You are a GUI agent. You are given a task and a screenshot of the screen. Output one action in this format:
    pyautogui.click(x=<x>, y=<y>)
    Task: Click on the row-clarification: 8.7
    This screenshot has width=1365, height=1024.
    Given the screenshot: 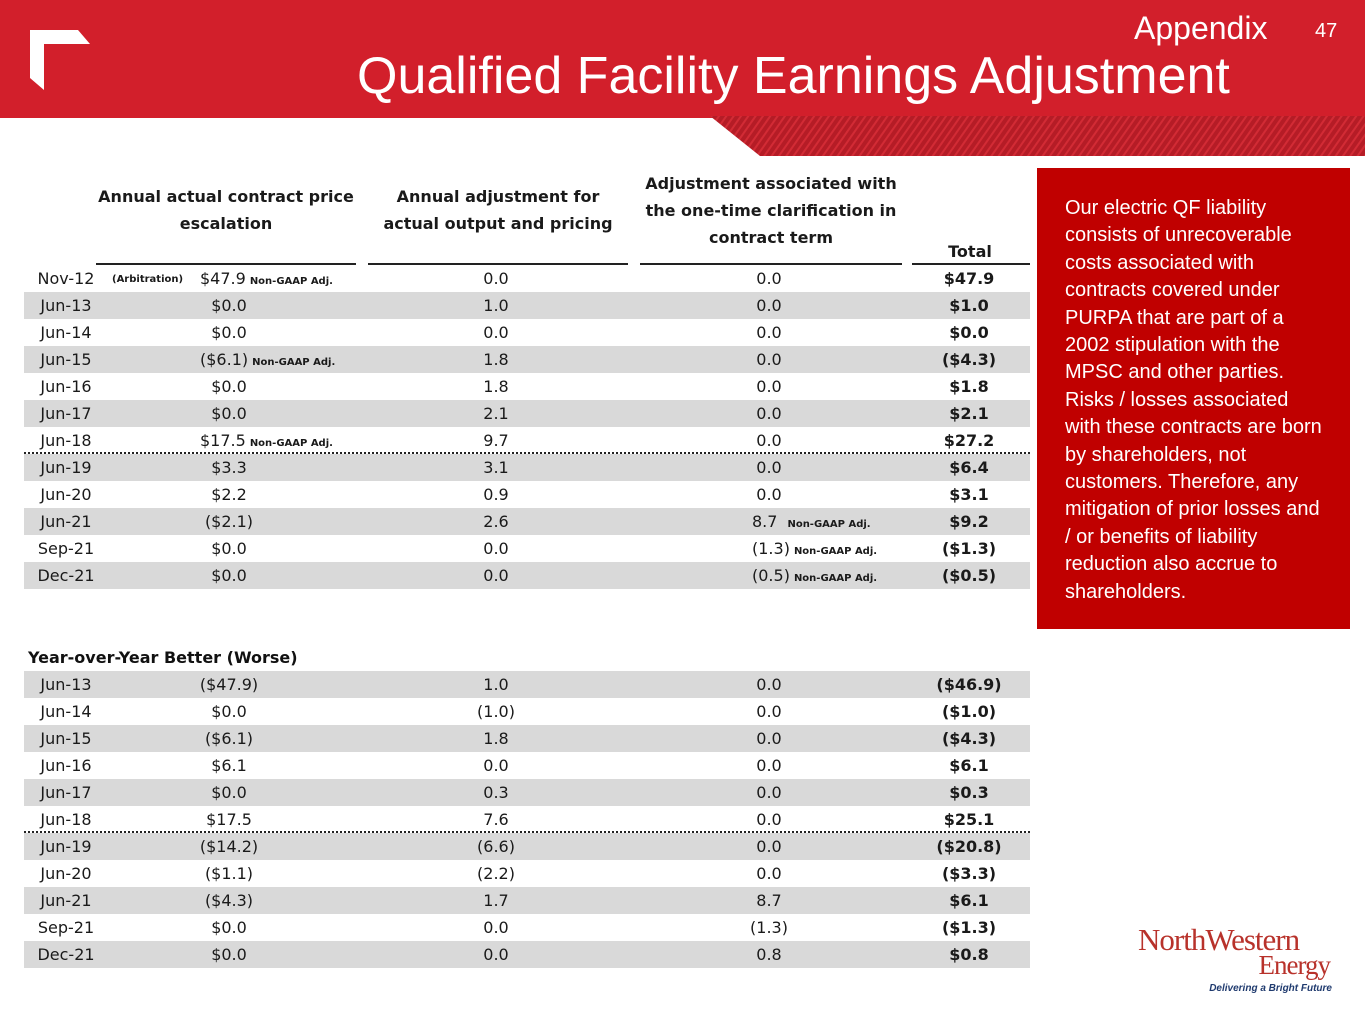 What is the action you would take?
    pyautogui.click(x=769, y=900)
    